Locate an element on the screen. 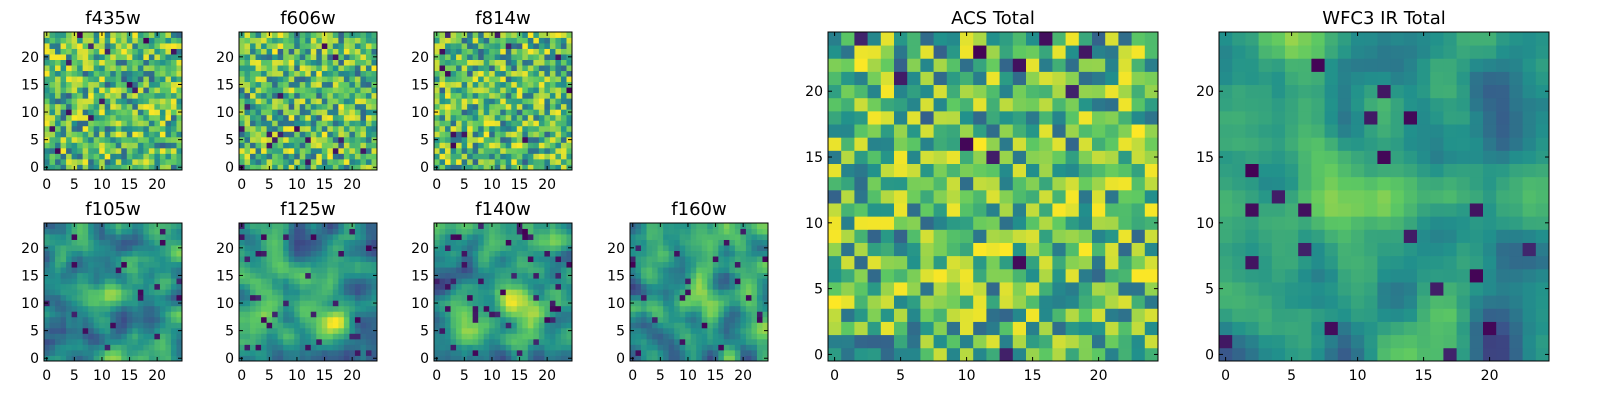  x-tick-label: 20 is located at coordinates (157, 376).